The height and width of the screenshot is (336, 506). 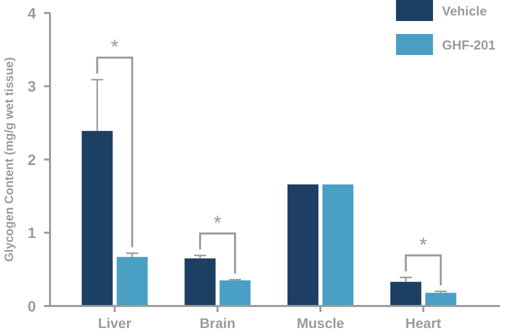 What do you see at coordinates (464, 11) in the screenshot?
I see `legend-label: Vehicle` at bounding box center [464, 11].